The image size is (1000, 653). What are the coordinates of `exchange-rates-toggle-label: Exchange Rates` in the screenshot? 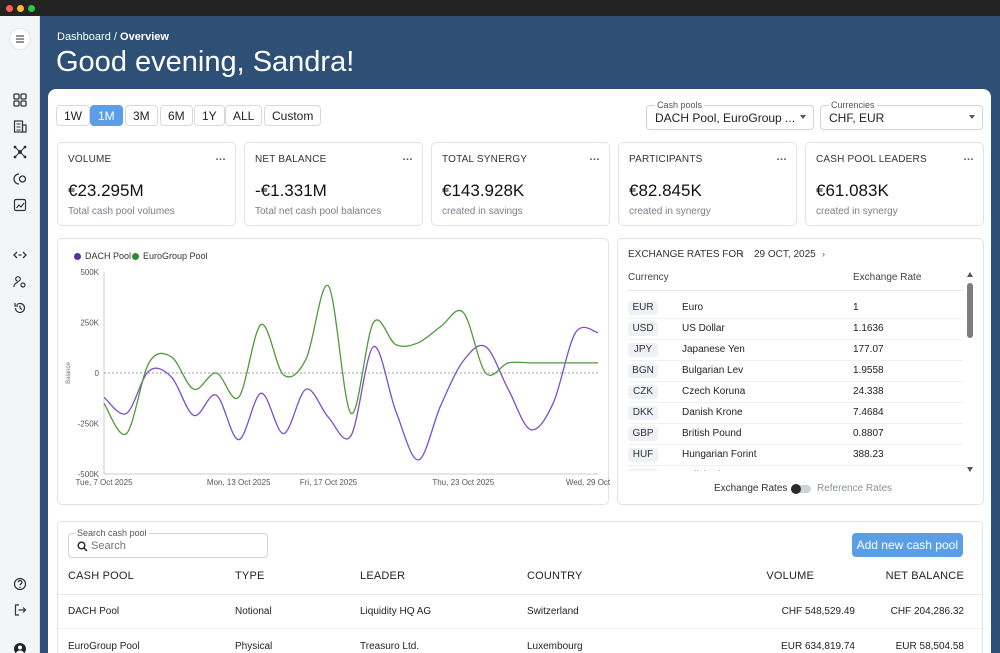 It's located at (751, 488).